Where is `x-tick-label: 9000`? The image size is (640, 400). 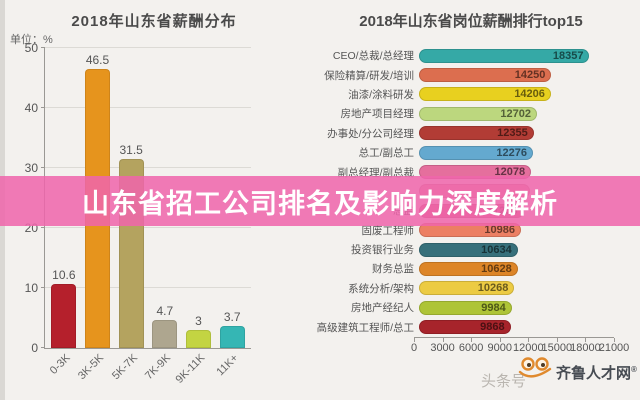 x-tick-label: 9000 is located at coordinates (499, 348).